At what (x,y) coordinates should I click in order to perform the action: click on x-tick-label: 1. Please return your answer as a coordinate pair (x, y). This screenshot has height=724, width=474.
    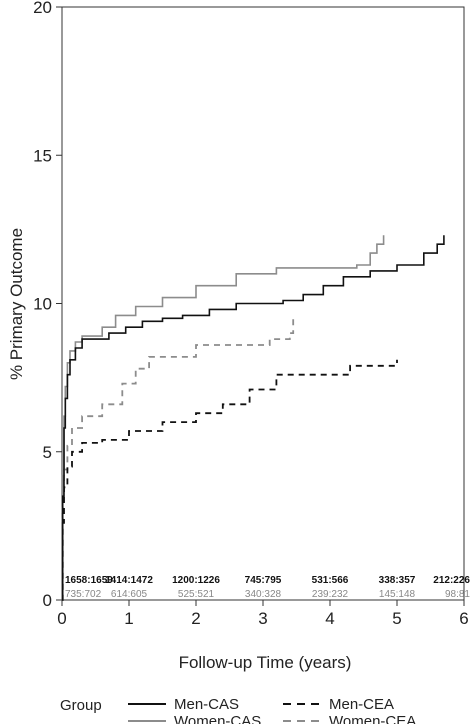
    Looking at the image, I should click on (128, 618).